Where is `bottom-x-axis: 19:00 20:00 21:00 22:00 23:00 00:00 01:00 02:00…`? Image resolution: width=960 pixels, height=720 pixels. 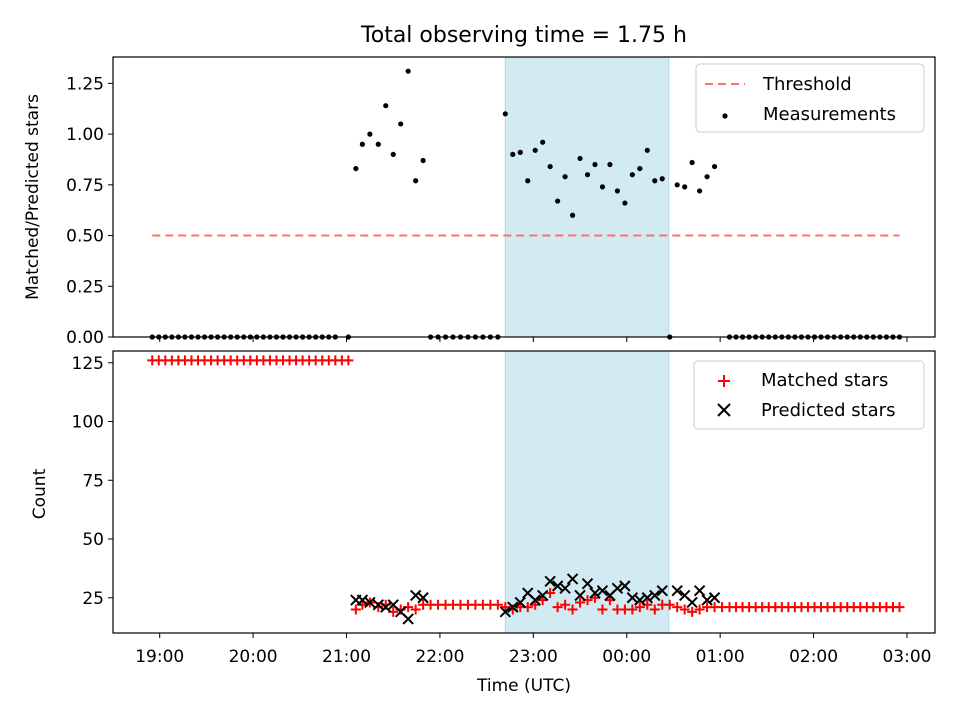 bottom-x-axis: 19:00 20:00 21:00 22:00 23:00 00:00 01:00 02:00… is located at coordinates (533, 650).